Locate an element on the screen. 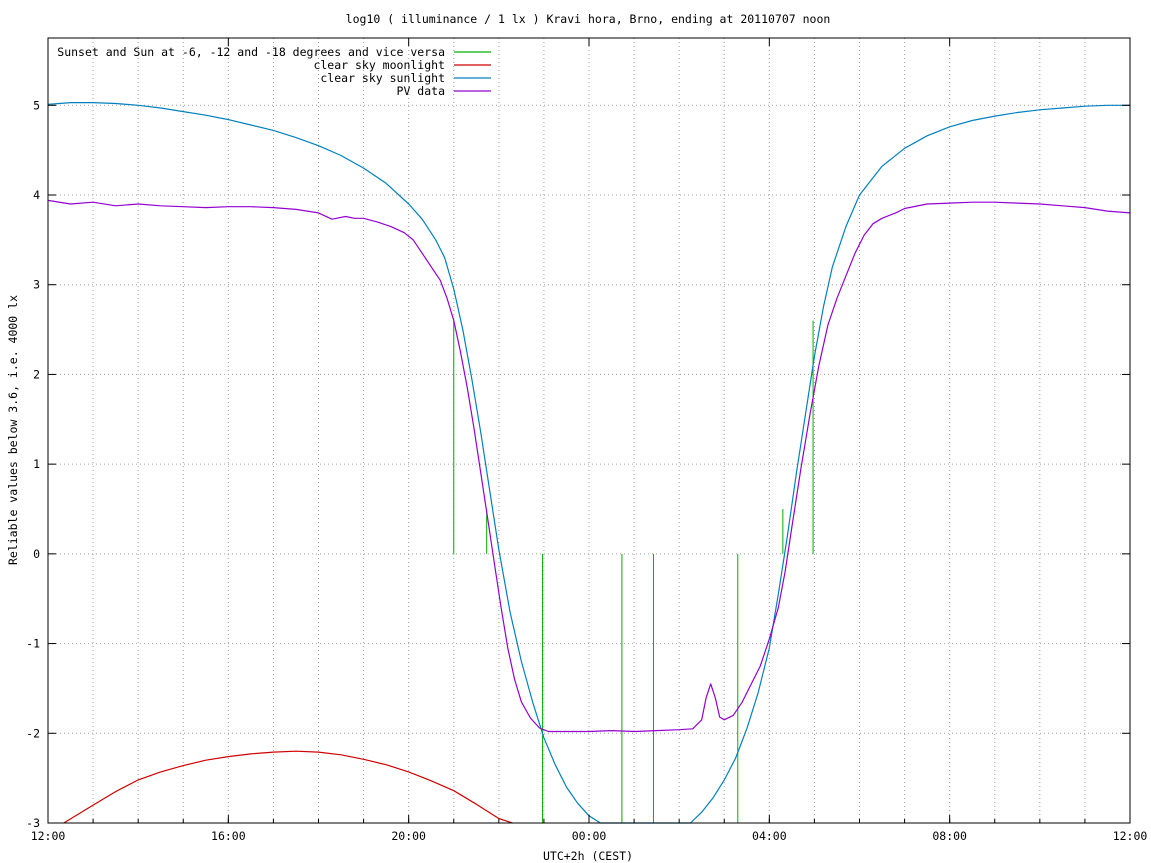 This screenshot has height=863, width=1151. x-tick-label: 08:00 is located at coordinates (949, 836).